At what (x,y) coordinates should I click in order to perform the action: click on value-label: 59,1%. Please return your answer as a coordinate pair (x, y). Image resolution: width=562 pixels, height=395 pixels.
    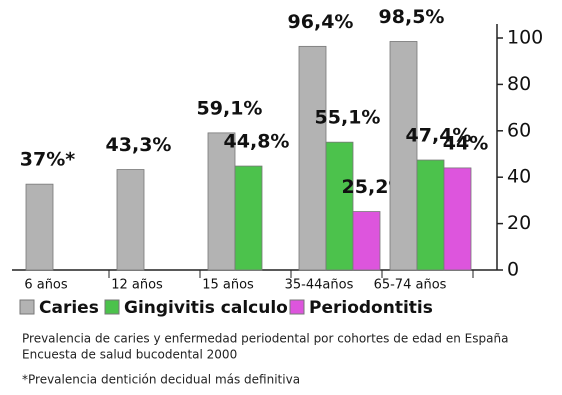
    Looking at the image, I should click on (230, 108).